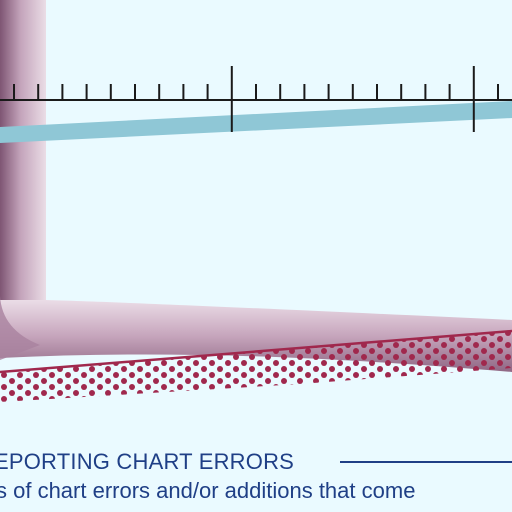 The width and height of the screenshot is (512, 512). What do you see at coordinates (23, 150) in the screenshot?
I see `frame-left-edge` at bounding box center [23, 150].